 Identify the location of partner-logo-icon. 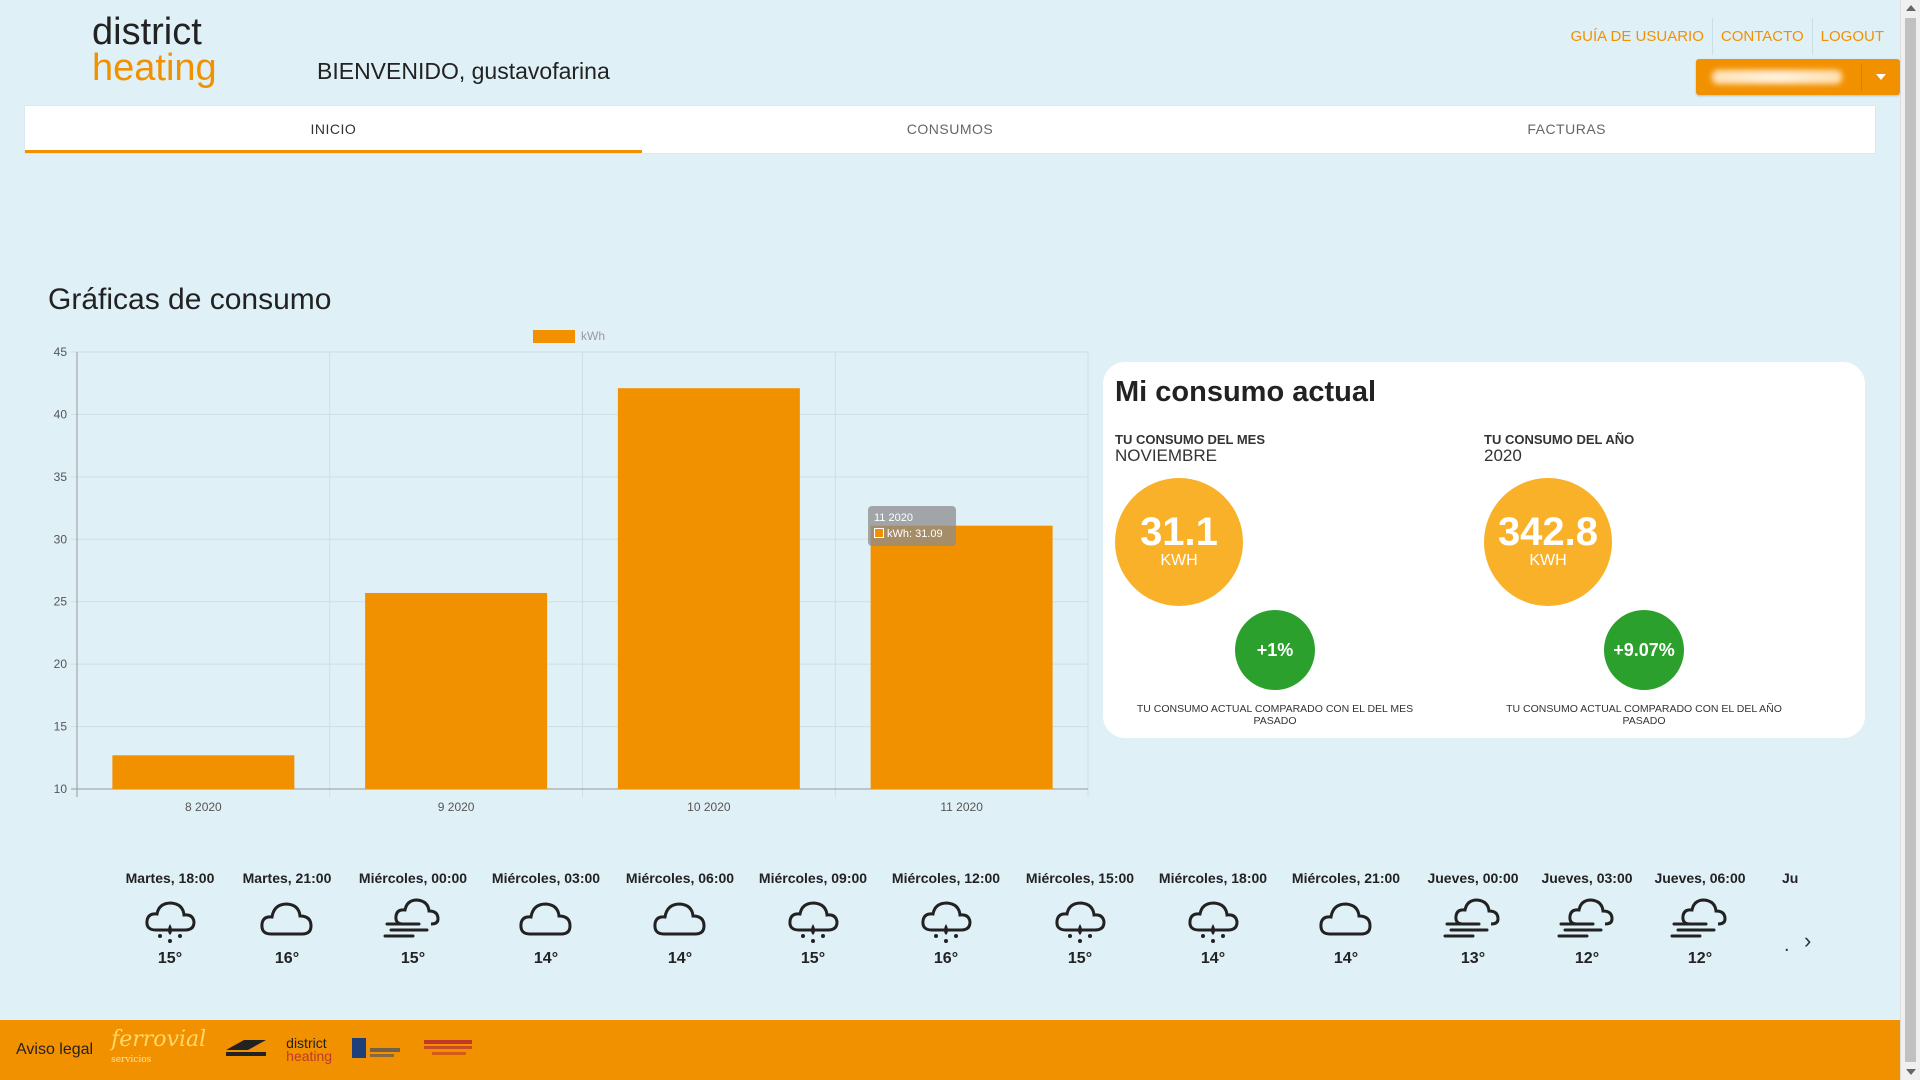
(246, 1047).